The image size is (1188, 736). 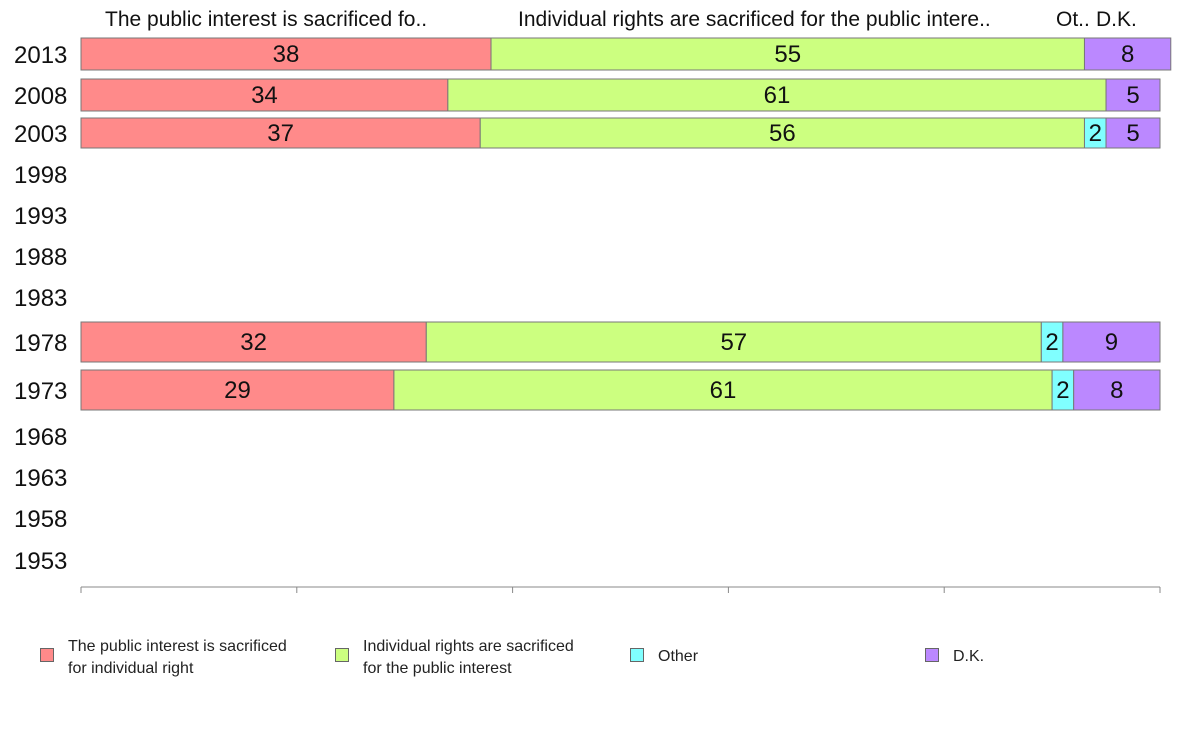 I want to click on data-label: 37, so click(x=280, y=133).